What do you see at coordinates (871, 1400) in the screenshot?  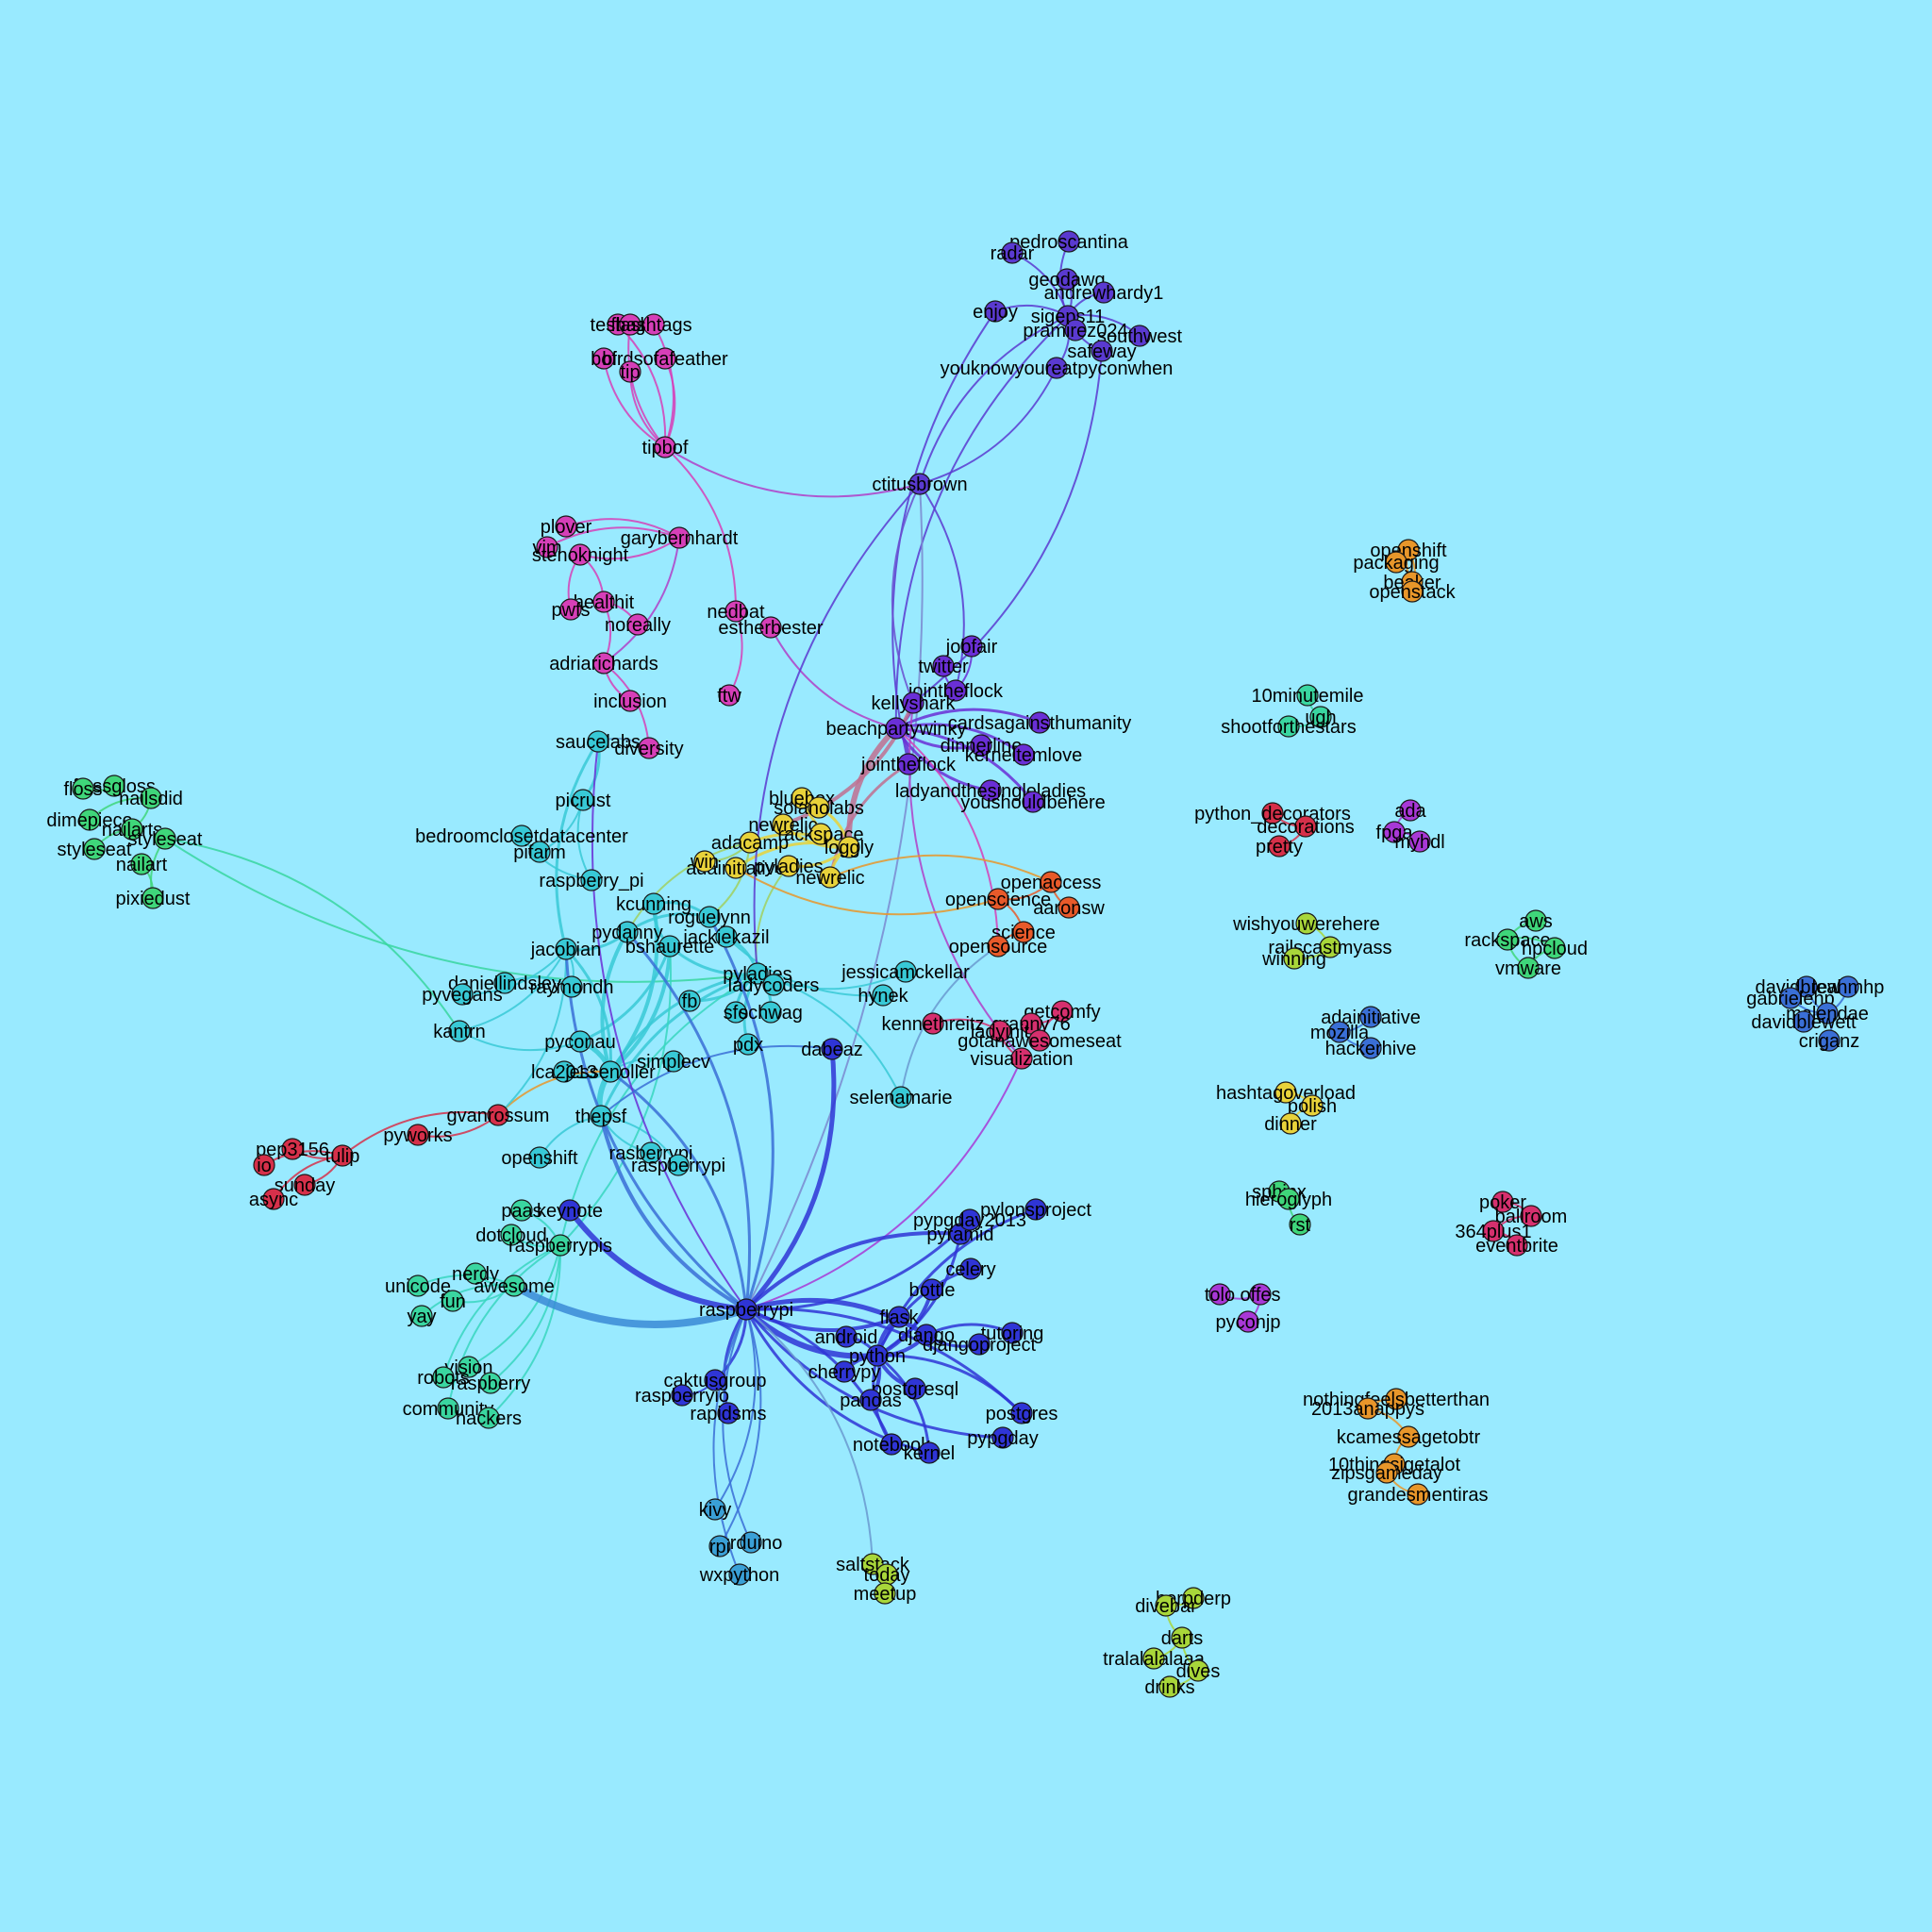 I see `graph-node: pandas` at bounding box center [871, 1400].